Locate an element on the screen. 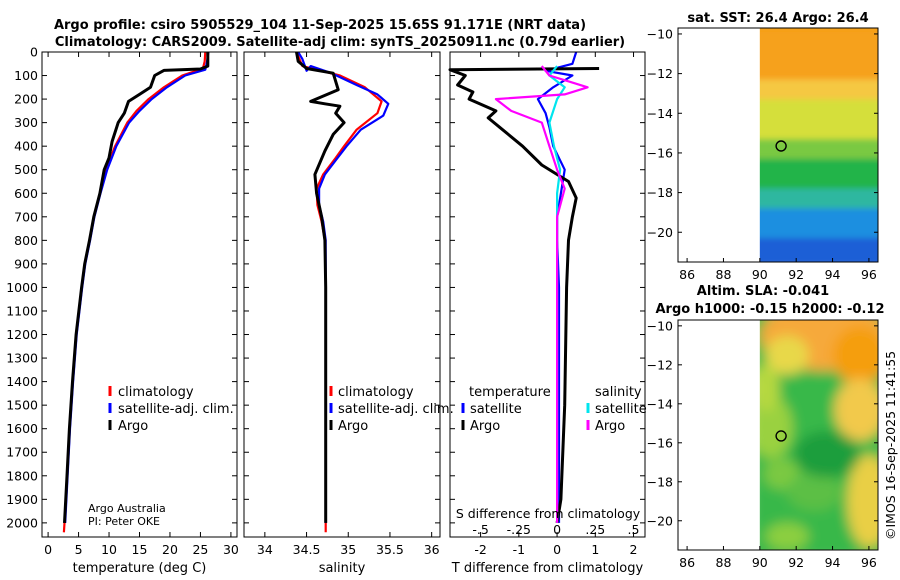 This screenshot has height=580, width=900. x-tick-label: -1 is located at coordinates (519, 549).